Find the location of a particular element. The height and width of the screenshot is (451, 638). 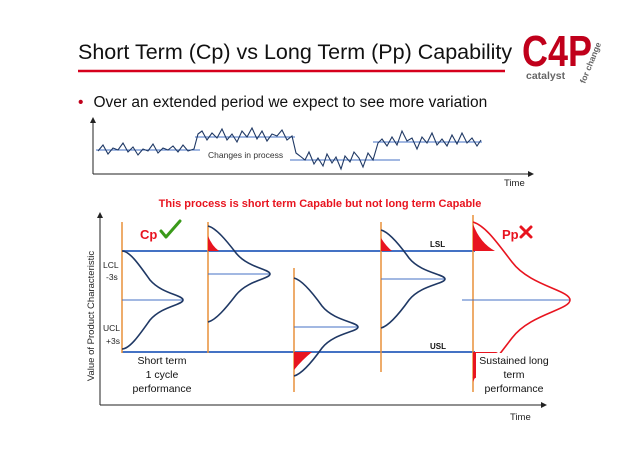

long-tail-upper is located at coordinates (478, 237).